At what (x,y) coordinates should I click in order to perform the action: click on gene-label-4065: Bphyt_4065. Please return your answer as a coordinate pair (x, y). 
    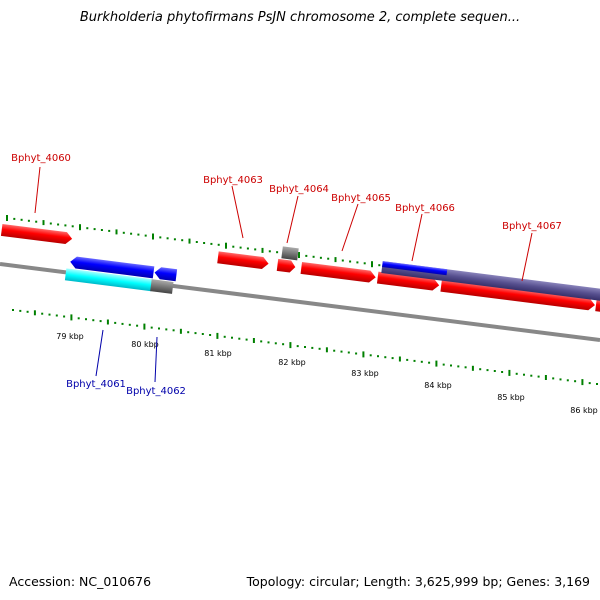
    Looking at the image, I should click on (361, 198).